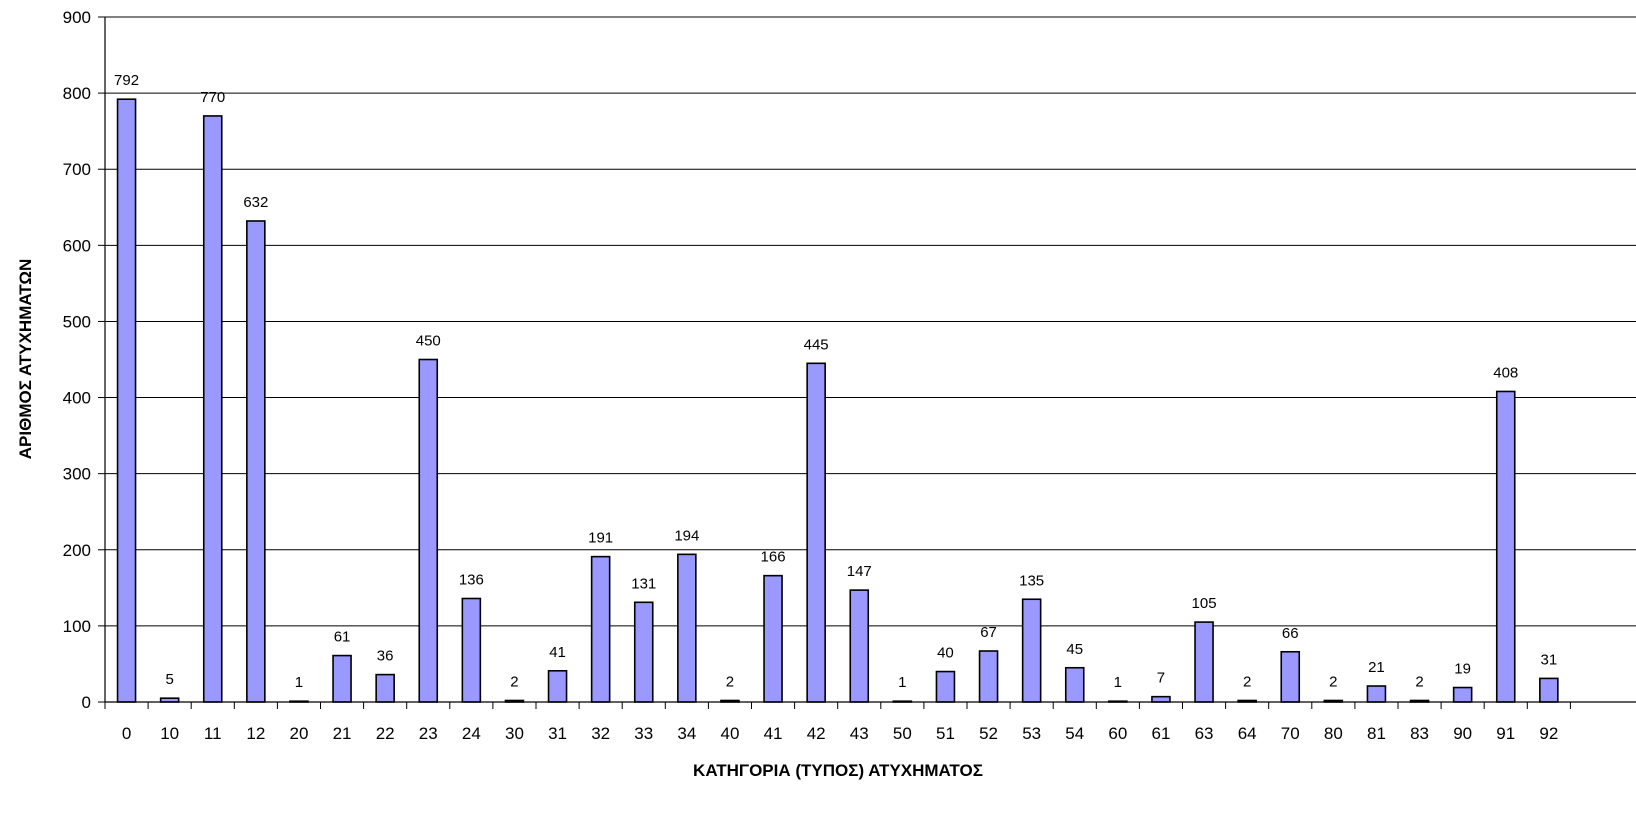 The image size is (1636, 817). I want to click on y-tick-label: 700, so click(77, 169).